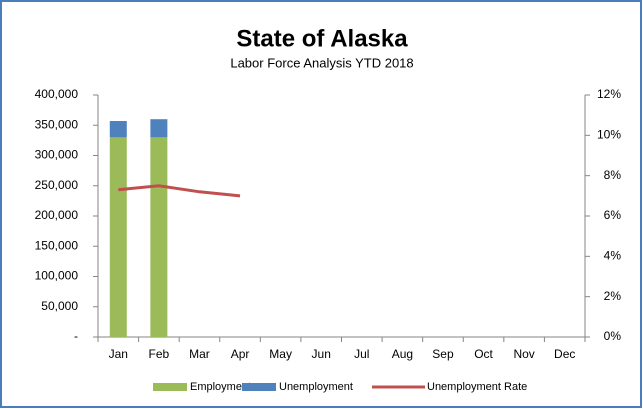  I want to click on y-tick-label: 350,000, so click(57, 124).